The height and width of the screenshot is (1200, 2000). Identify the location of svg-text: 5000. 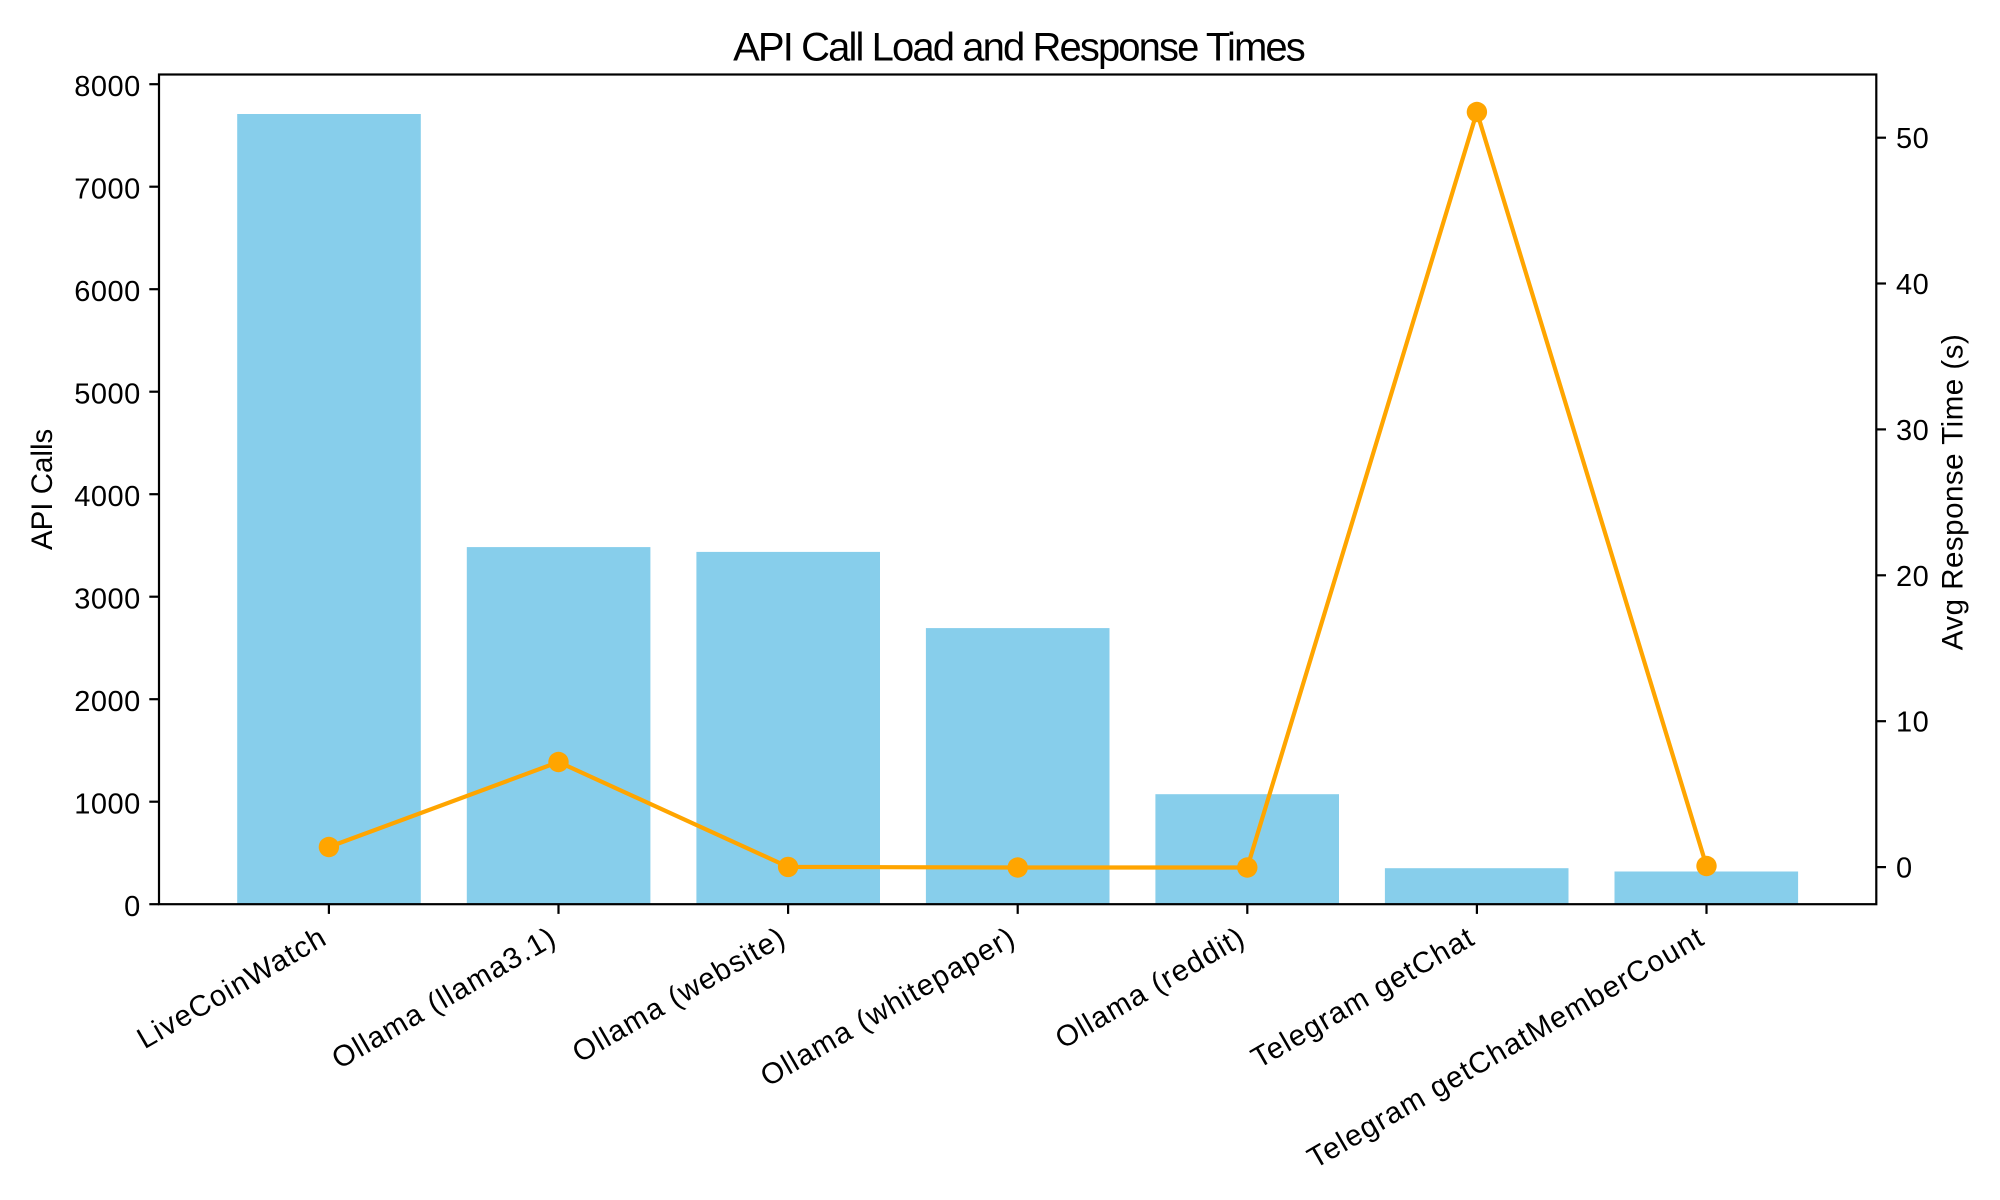
(107, 395).